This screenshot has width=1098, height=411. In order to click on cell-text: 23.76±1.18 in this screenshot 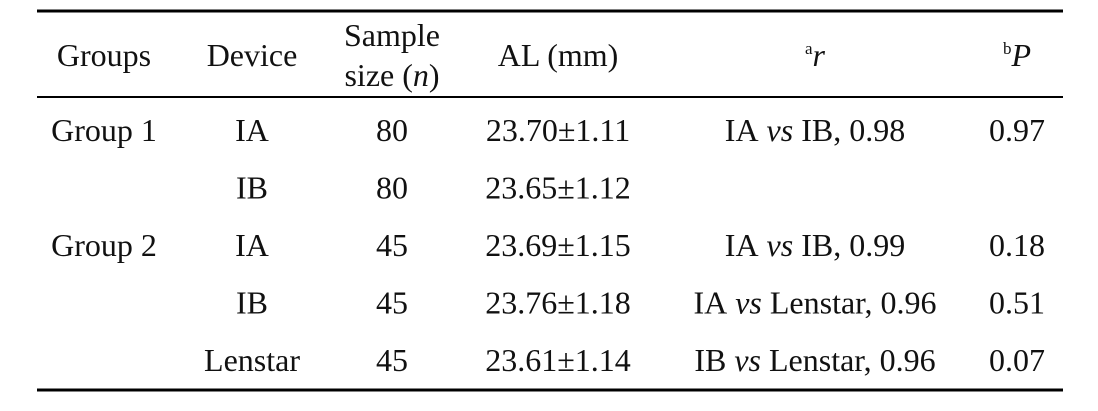, I will do `click(558, 303)`.